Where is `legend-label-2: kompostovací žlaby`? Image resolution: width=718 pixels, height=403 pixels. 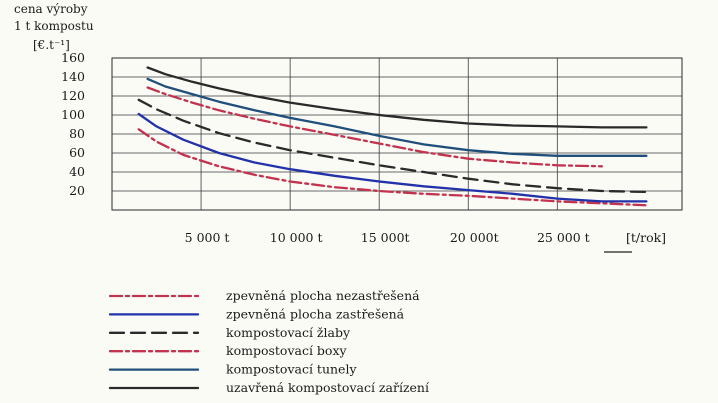 legend-label-2: kompostovací žlaby is located at coordinates (288, 332).